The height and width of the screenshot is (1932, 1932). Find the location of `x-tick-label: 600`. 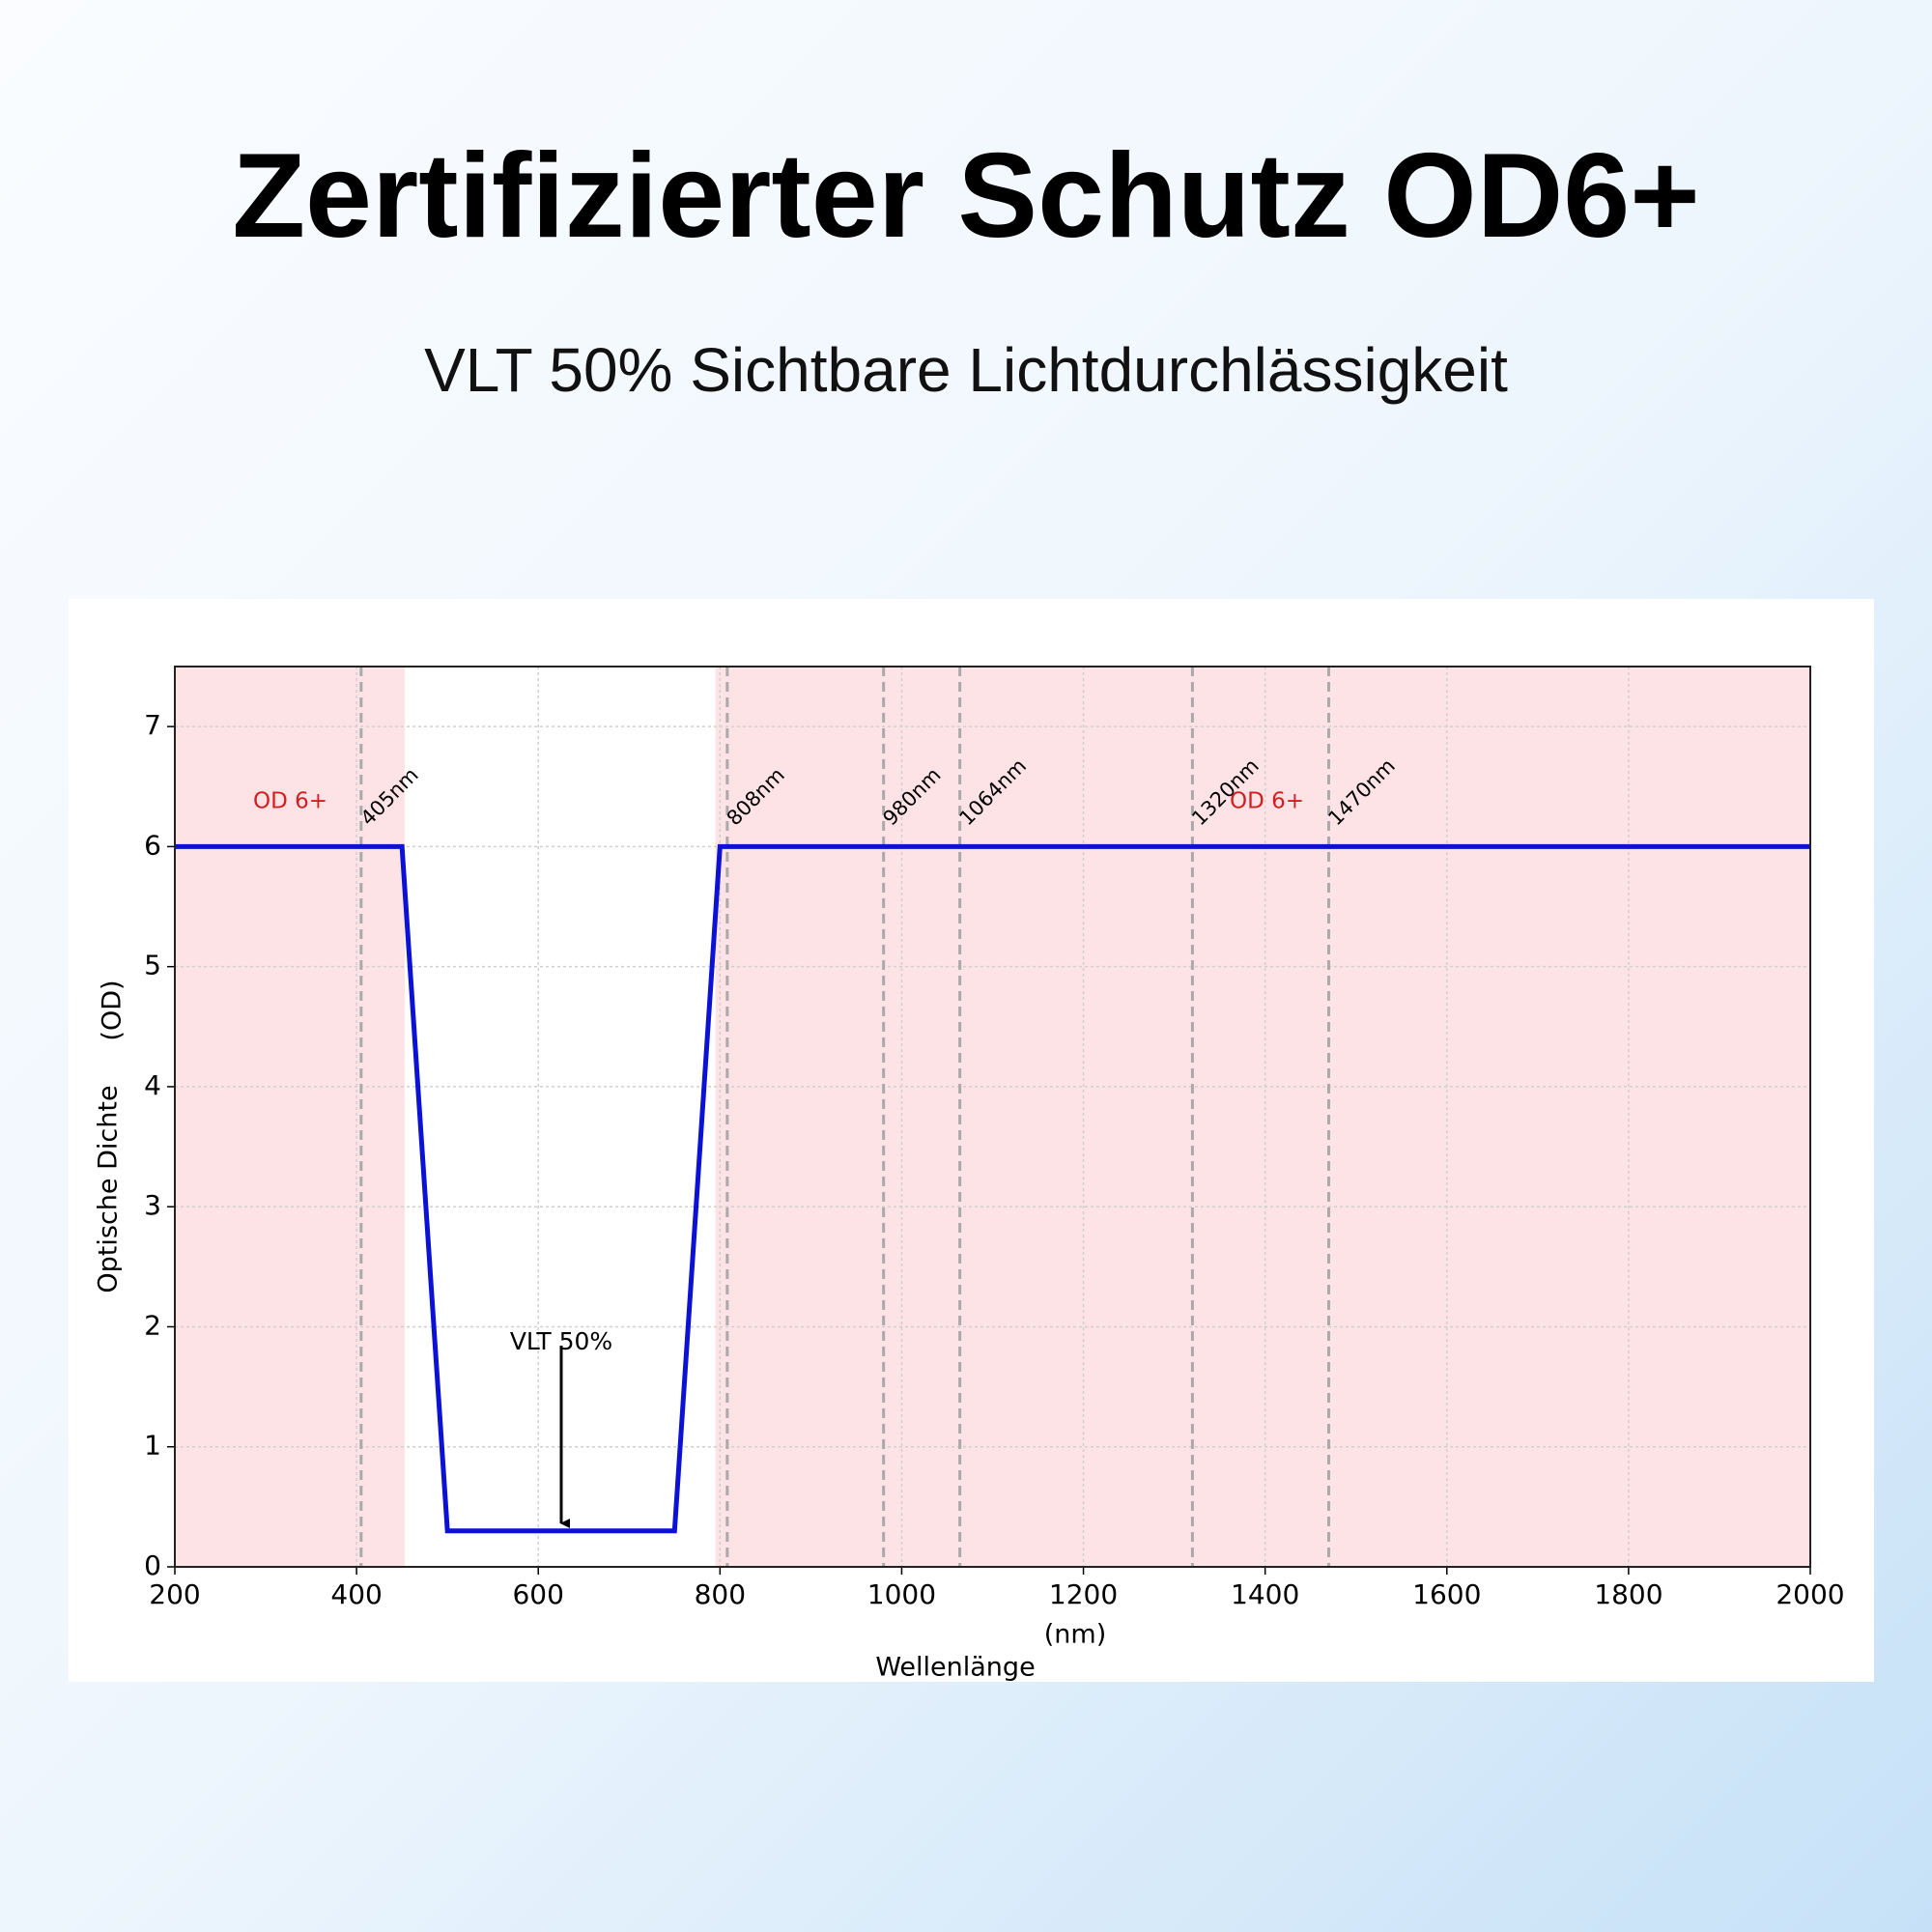

x-tick-label: 600 is located at coordinates (537, 1594).